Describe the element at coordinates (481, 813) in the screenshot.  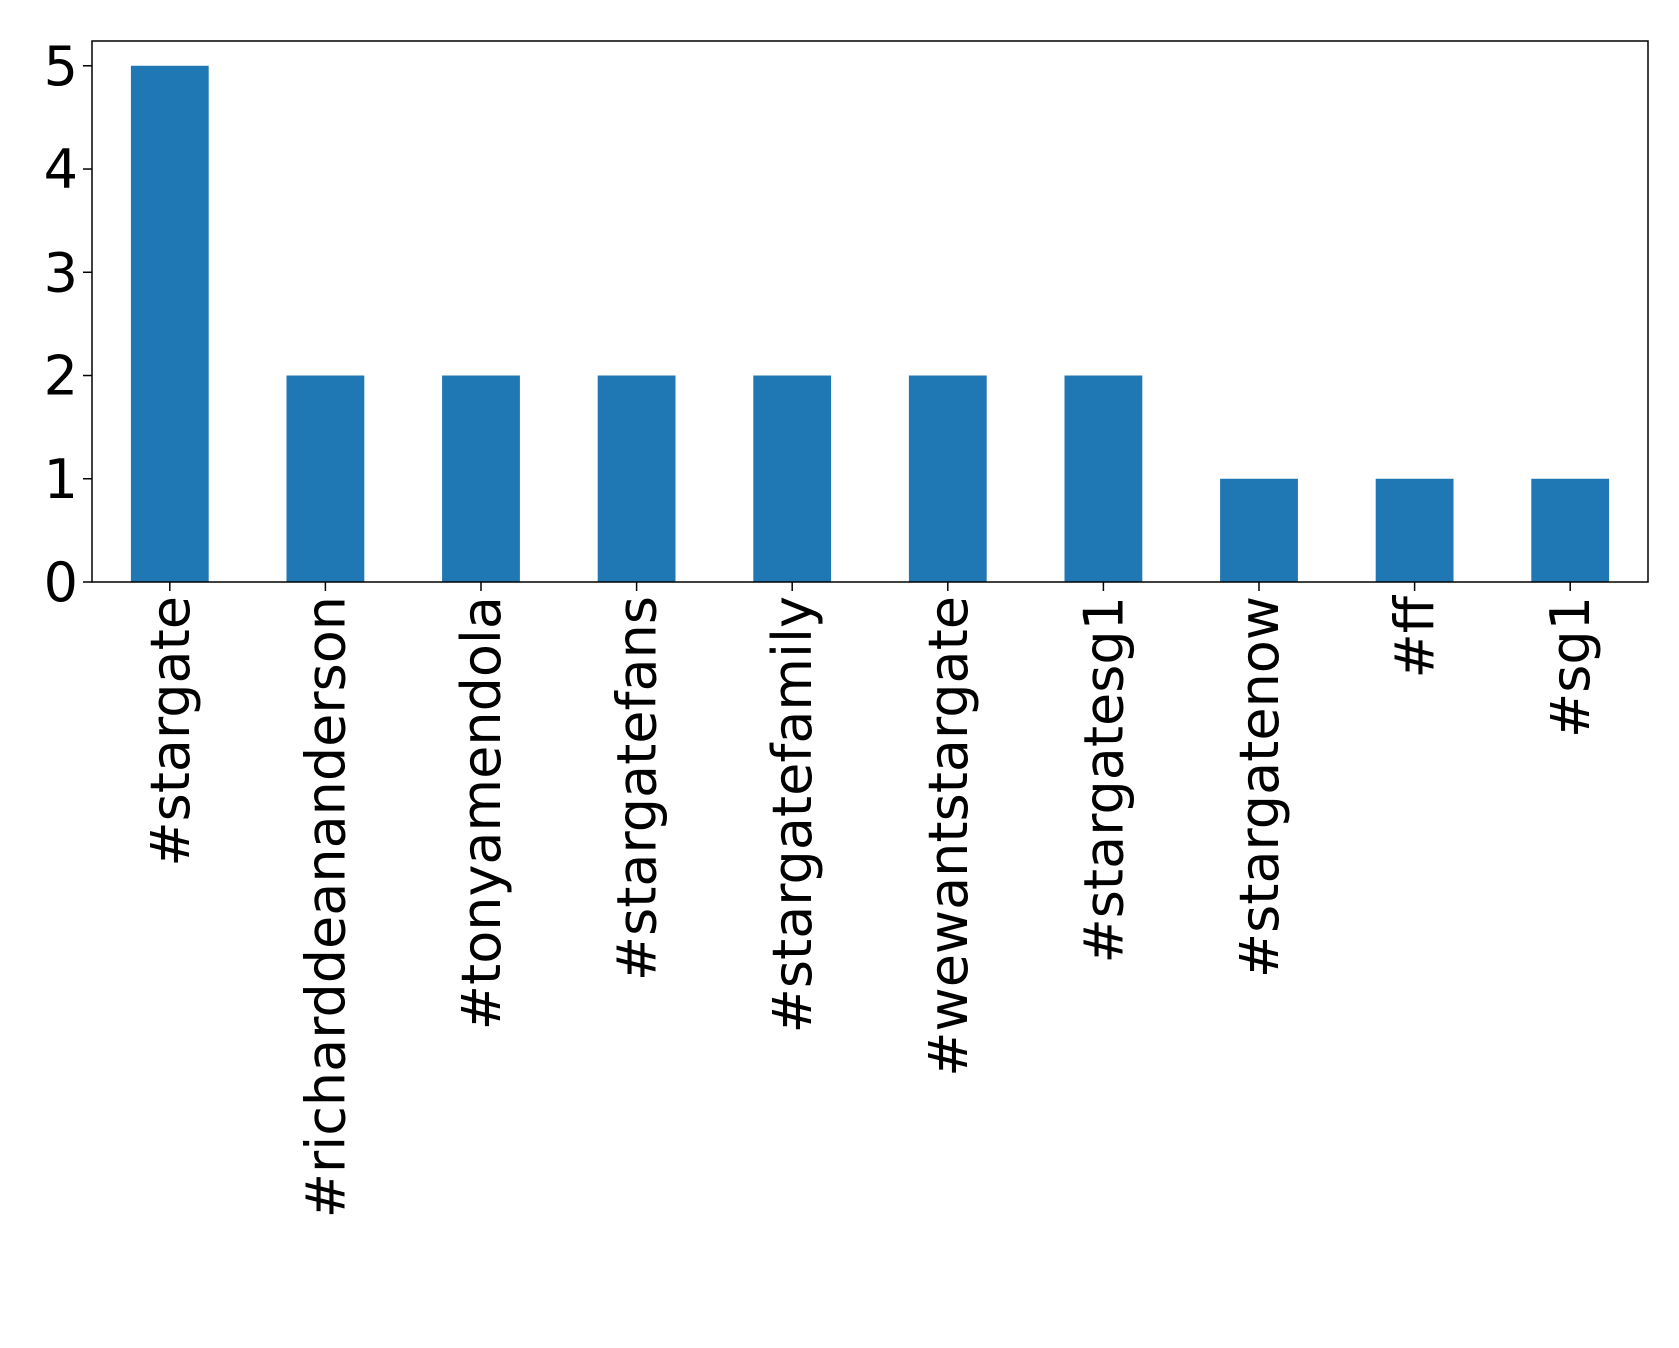
I see `x-tick-label: #tonyamendola` at that location.